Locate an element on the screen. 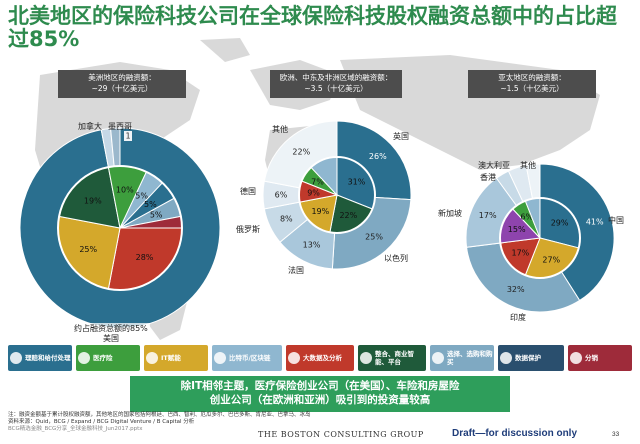 This screenshot has width=640, height=444. pie1-outer-label-5: 22% is located at coordinates (301, 151).